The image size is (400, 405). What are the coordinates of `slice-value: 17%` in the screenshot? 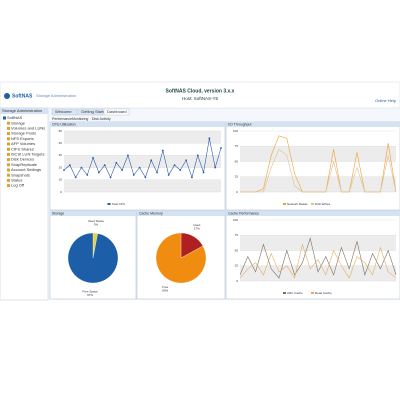 It's located at (197, 229).